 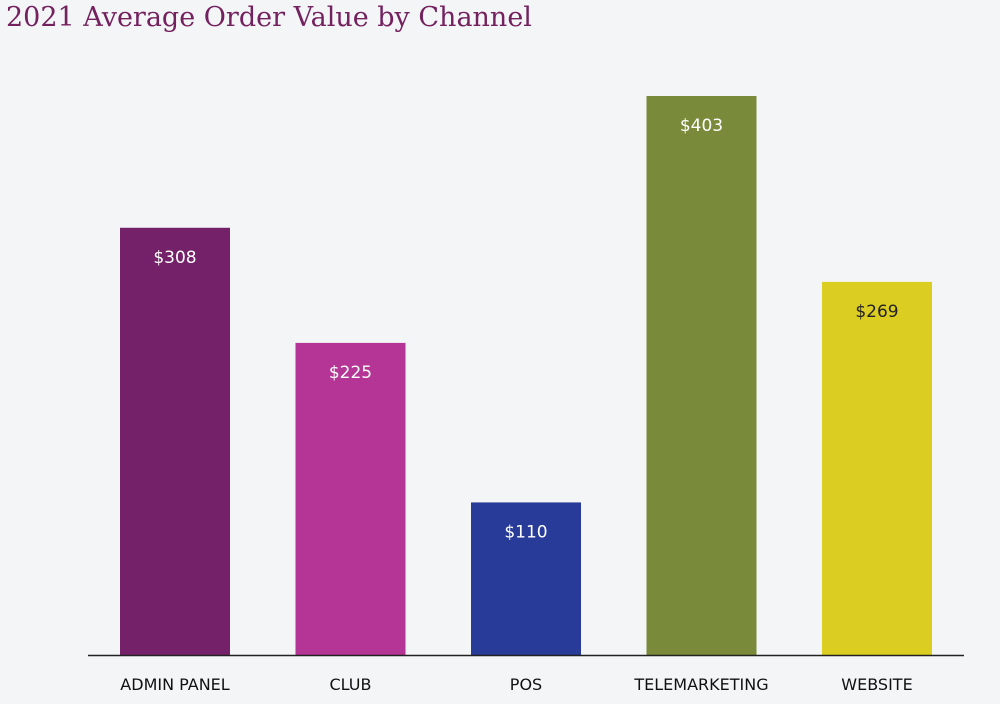 I want to click on category-label-admin-panel: ADMIN PANEL, so click(x=174, y=684).